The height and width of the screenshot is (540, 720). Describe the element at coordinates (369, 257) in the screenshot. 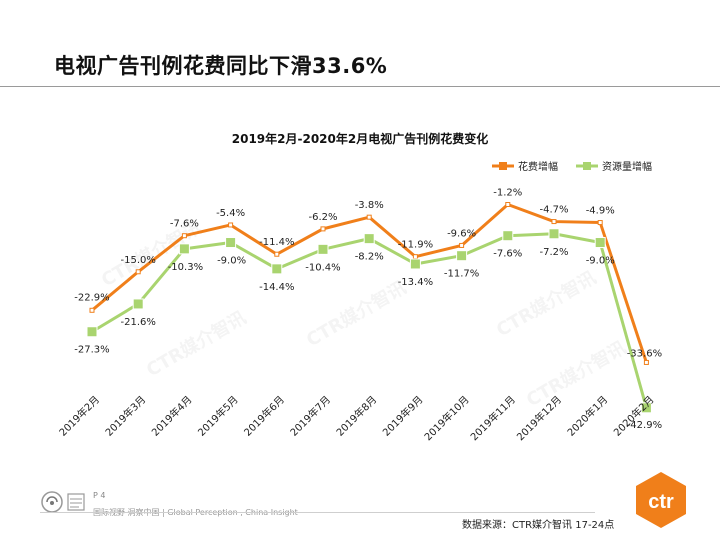

I see `data-label: -8.2%` at that location.